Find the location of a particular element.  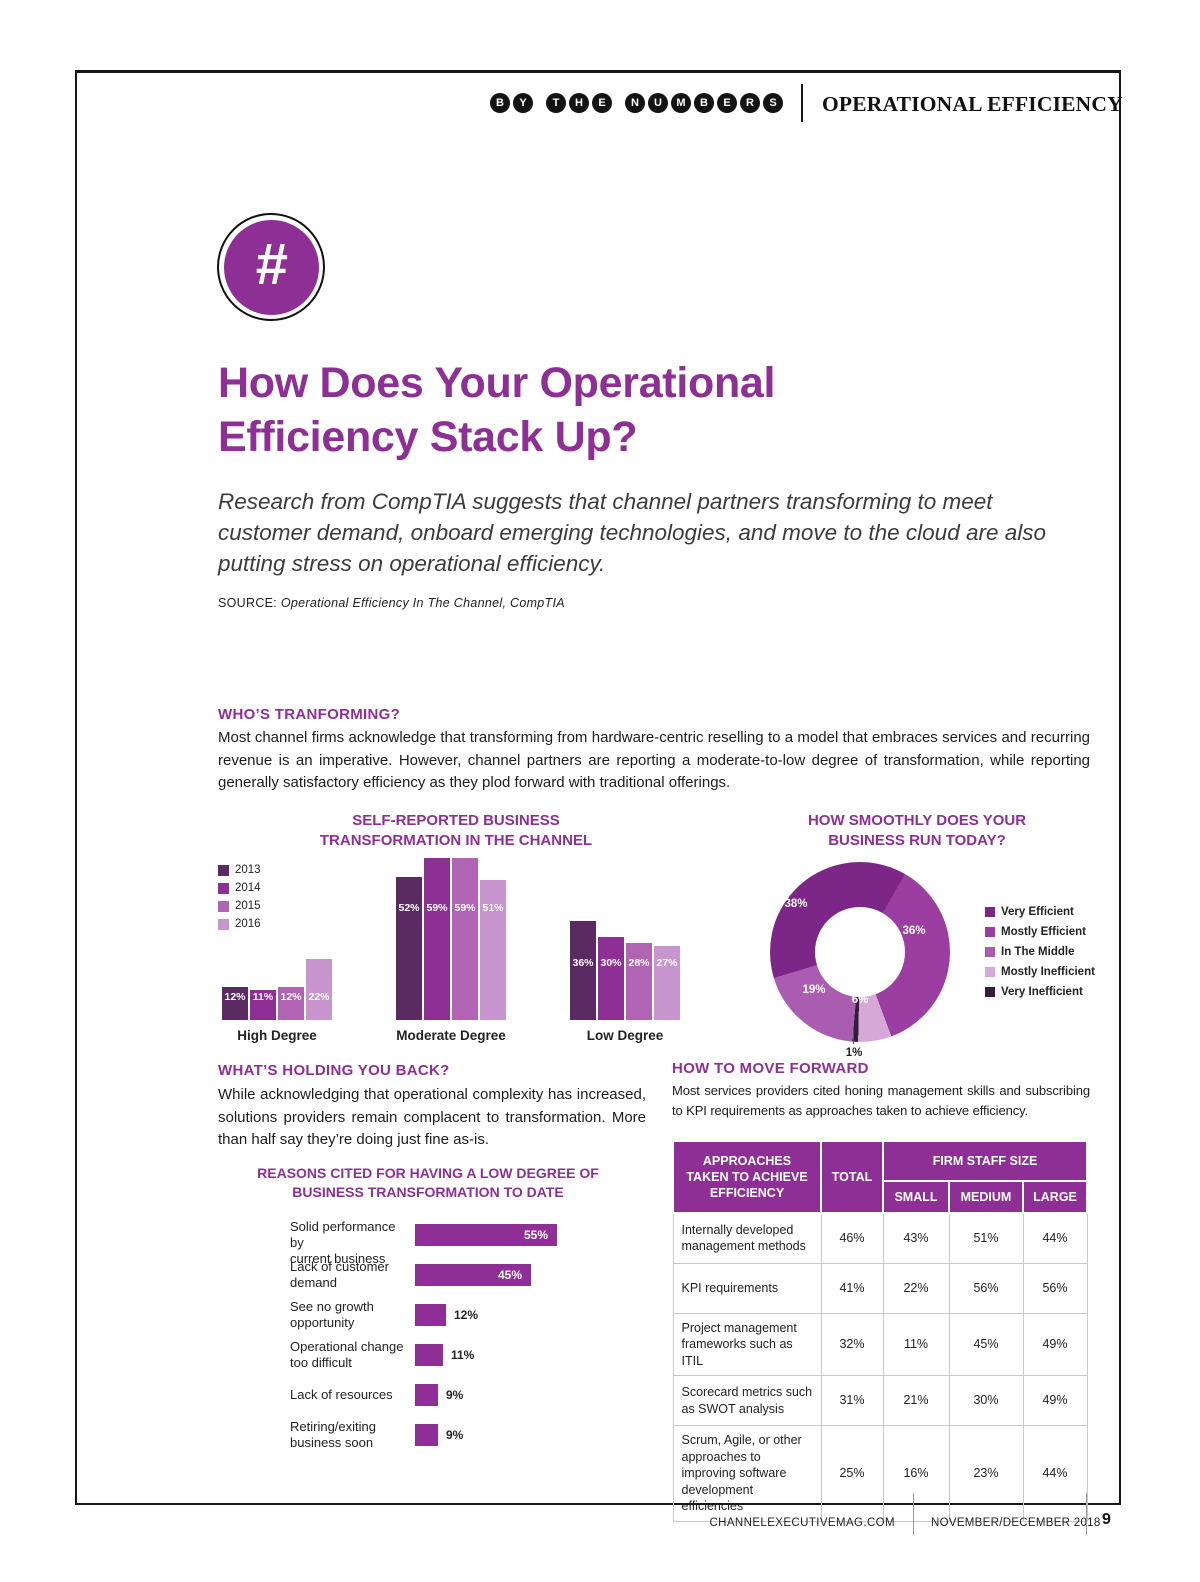

kicker-letter-circle: H is located at coordinates (579, 103).